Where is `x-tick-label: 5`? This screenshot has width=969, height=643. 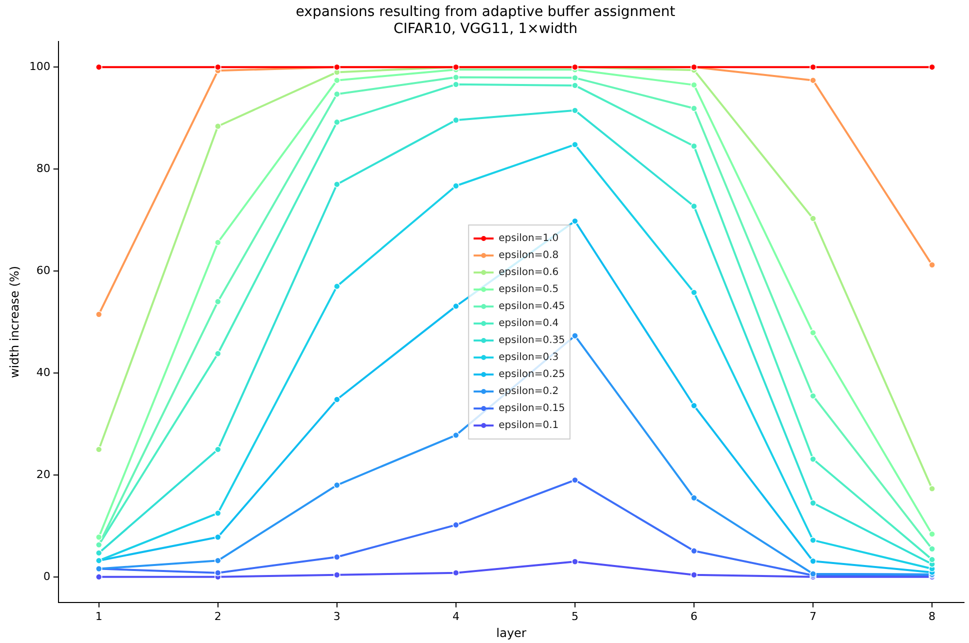
x-tick-label: 5 is located at coordinates (574, 616).